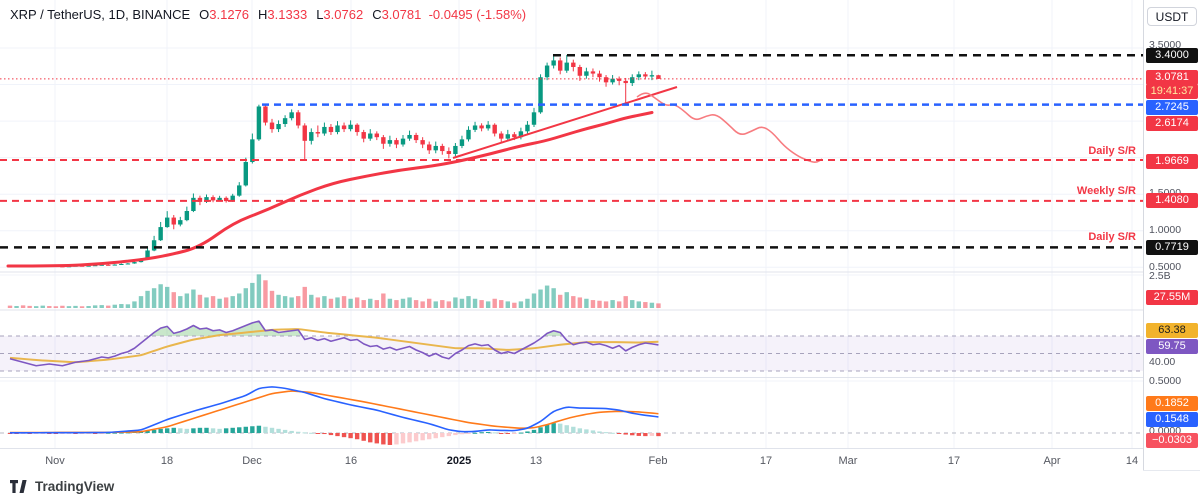 The image size is (1200, 504). I want to click on scale-tick: 0.5000, so click(1165, 267).